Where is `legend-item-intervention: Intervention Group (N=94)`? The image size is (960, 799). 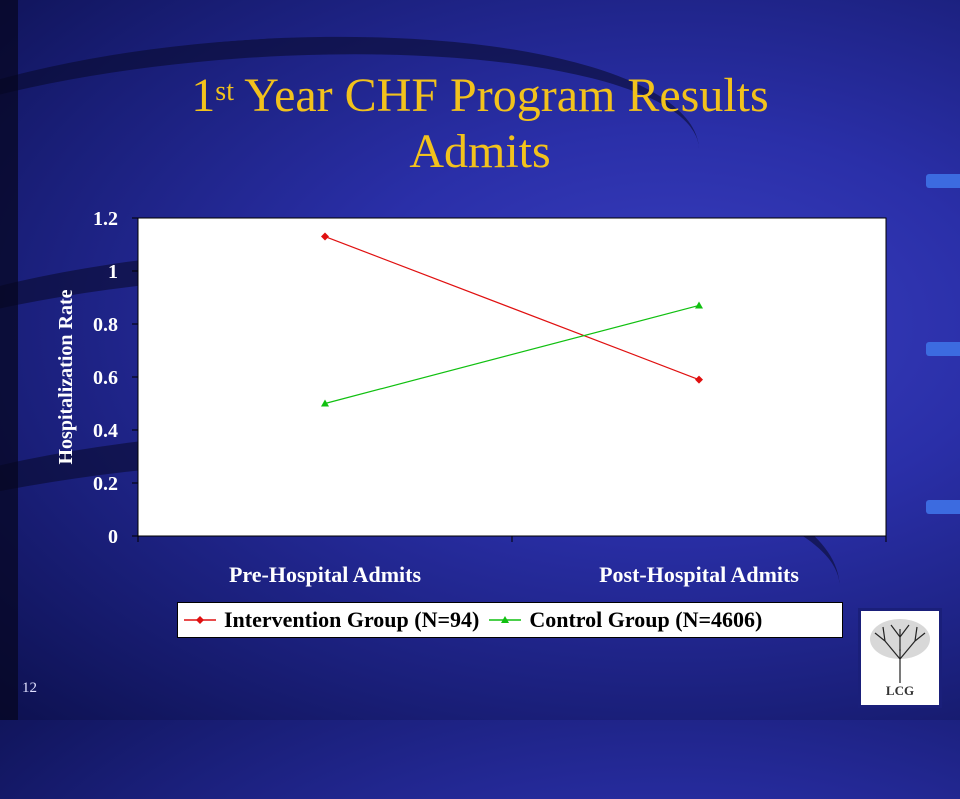 legend-item-intervention: Intervention Group (N=94) is located at coordinates (331, 620).